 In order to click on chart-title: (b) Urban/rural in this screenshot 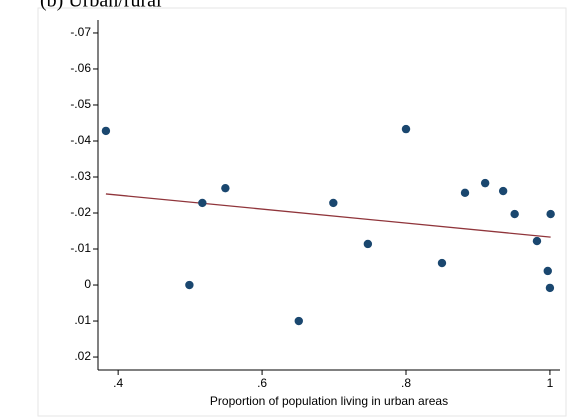, I will do `click(101, 6)`.